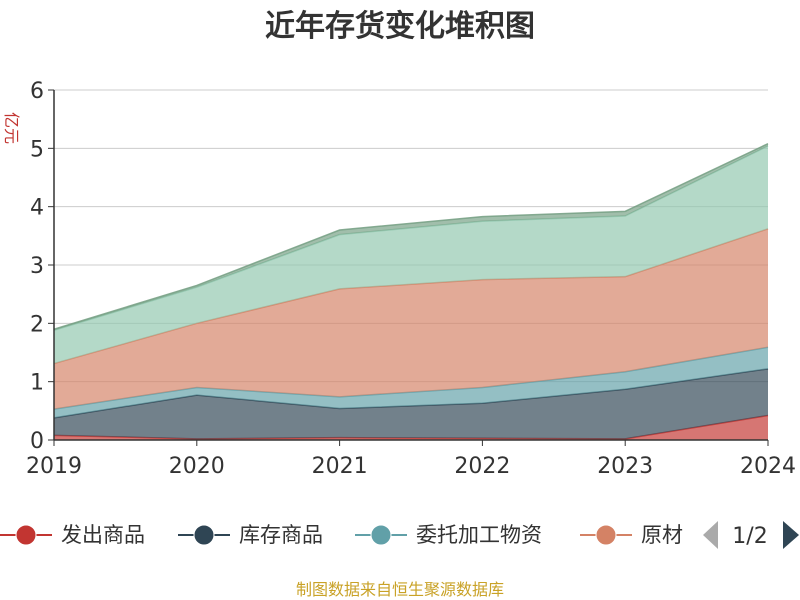 The height and width of the screenshot is (600, 800). I want to click on legend-label: 库存商品, so click(281, 535).